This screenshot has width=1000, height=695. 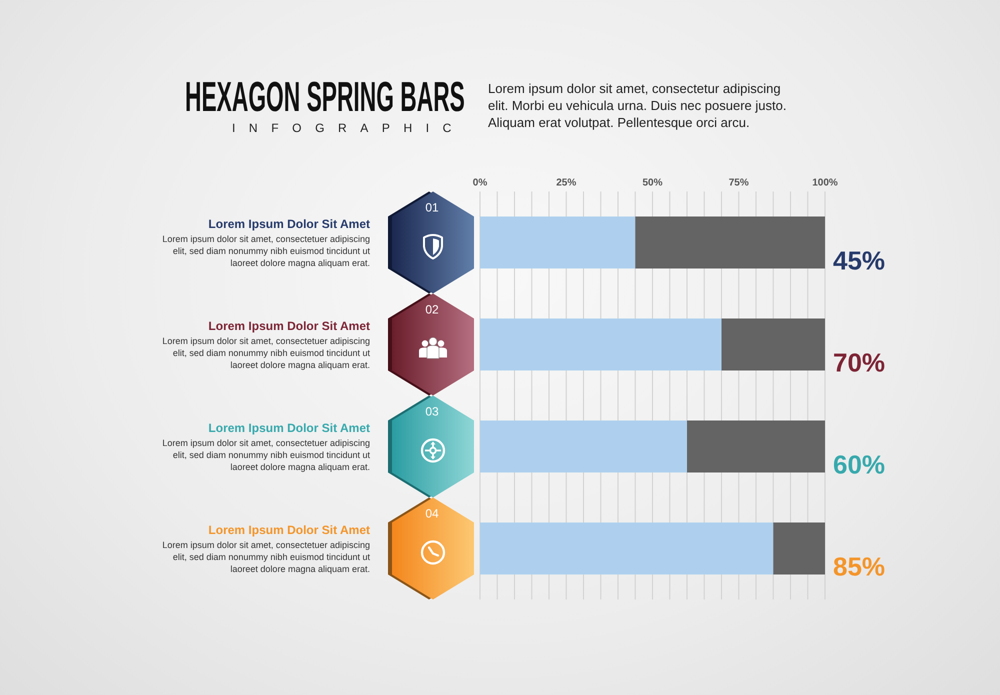 I want to click on y-tick-label: 03, so click(x=432, y=411).